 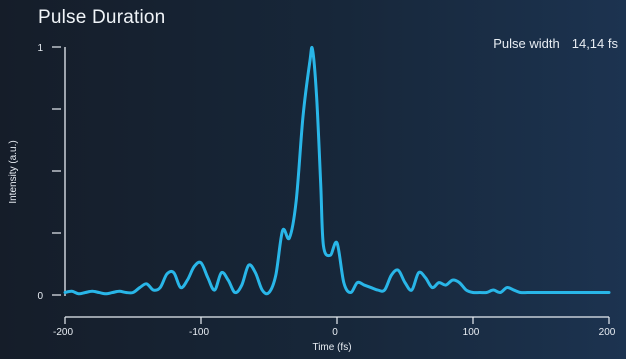 What do you see at coordinates (594, 43) in the screenshot?
I see `pulse-width-value: 14,14 fs` at bounding box center [594, 43].